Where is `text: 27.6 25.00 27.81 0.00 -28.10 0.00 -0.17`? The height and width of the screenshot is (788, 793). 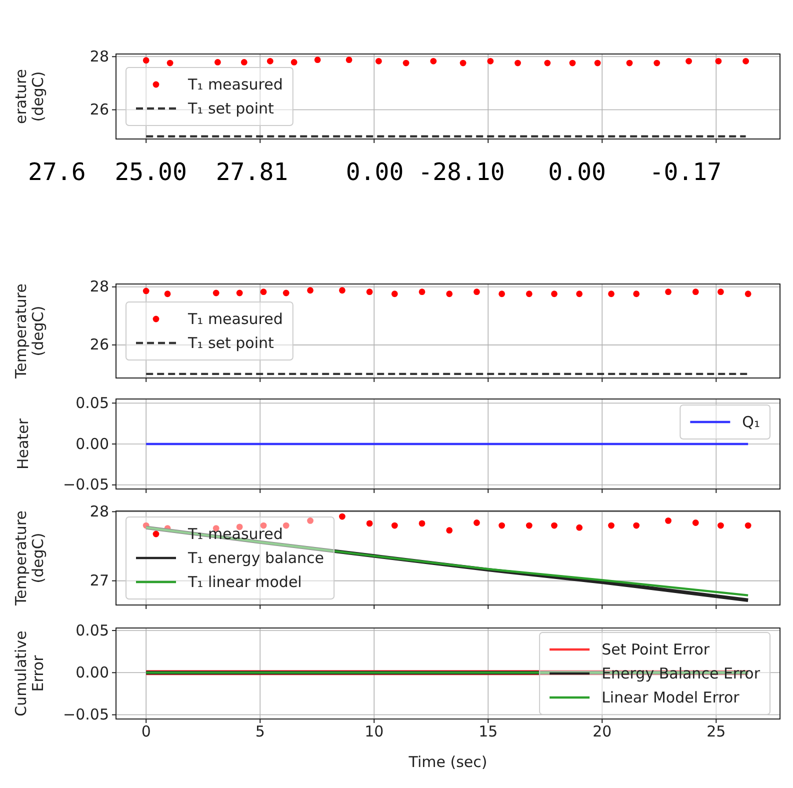 text: 27.6 25.00 27.81 0.00 -28.10 0.00 -0.17 is located at coordinates (375, 172).